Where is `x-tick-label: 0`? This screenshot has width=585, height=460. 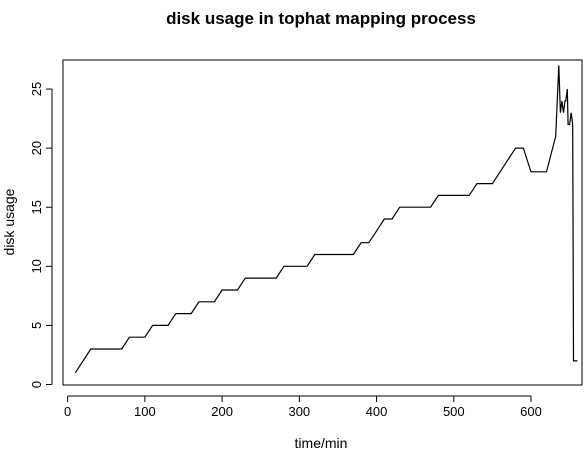 x-tick-label: 0 is located at coordinates (67, 411).